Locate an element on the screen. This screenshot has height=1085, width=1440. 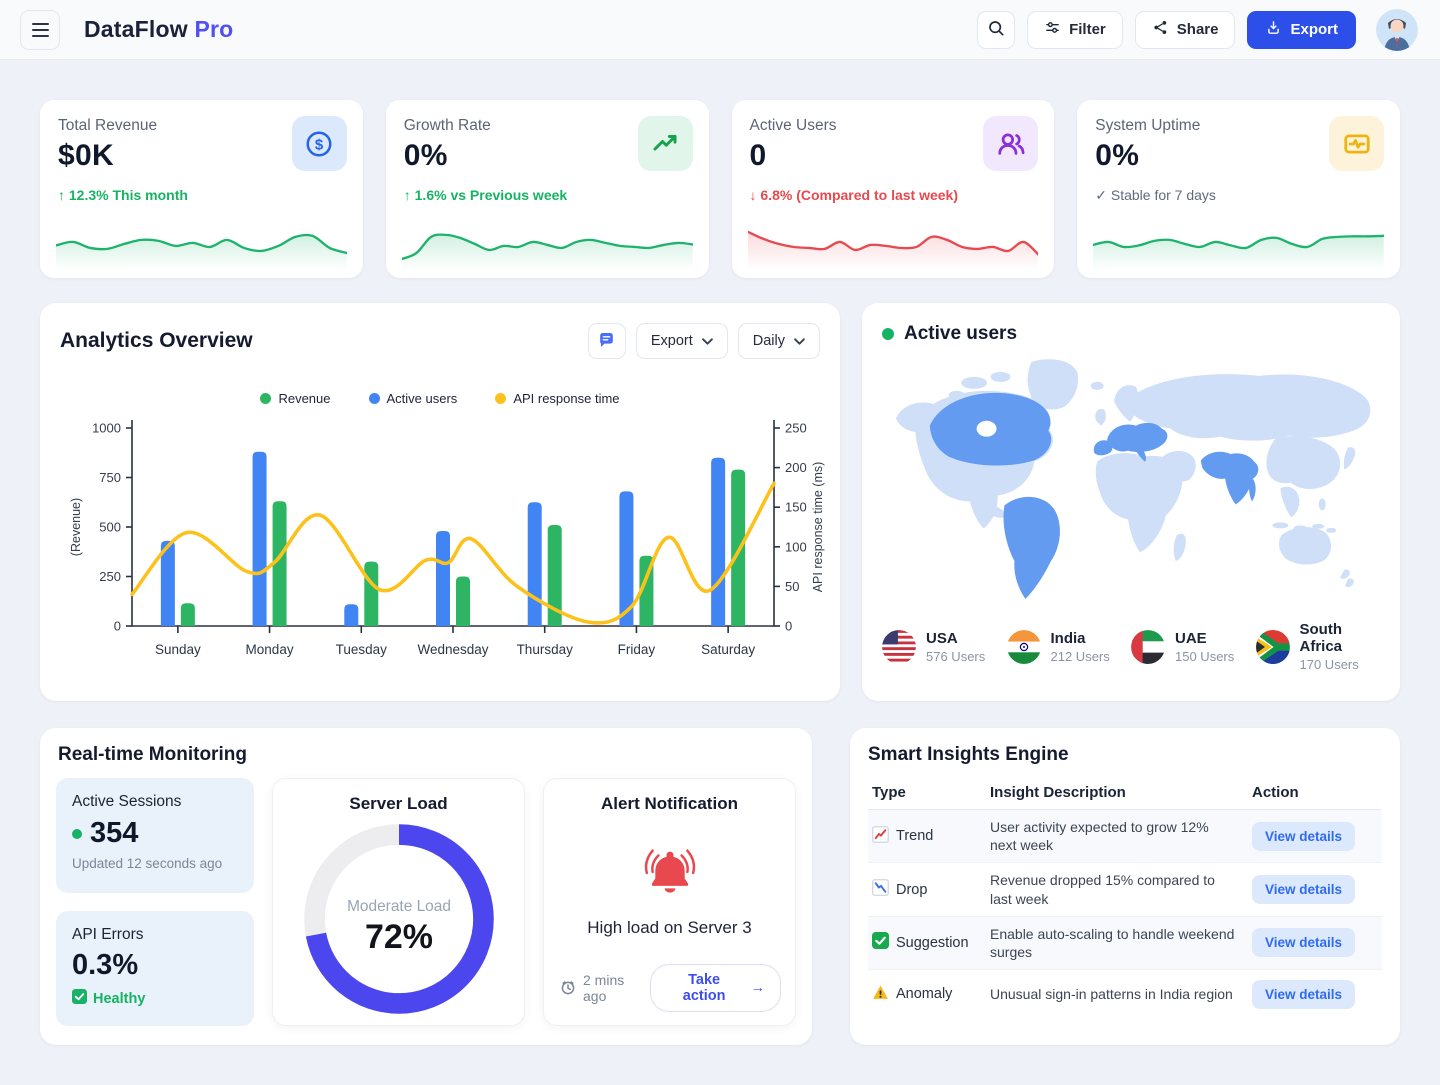
alert-bell-icon is located at coordinates (669, 869).